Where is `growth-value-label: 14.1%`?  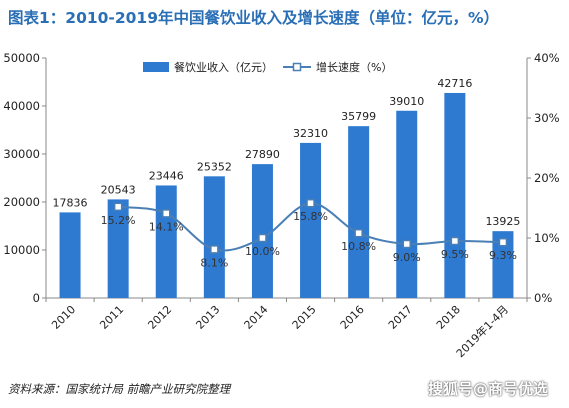
growth-value-label: 14.1% is located at coordinates (166, 226).